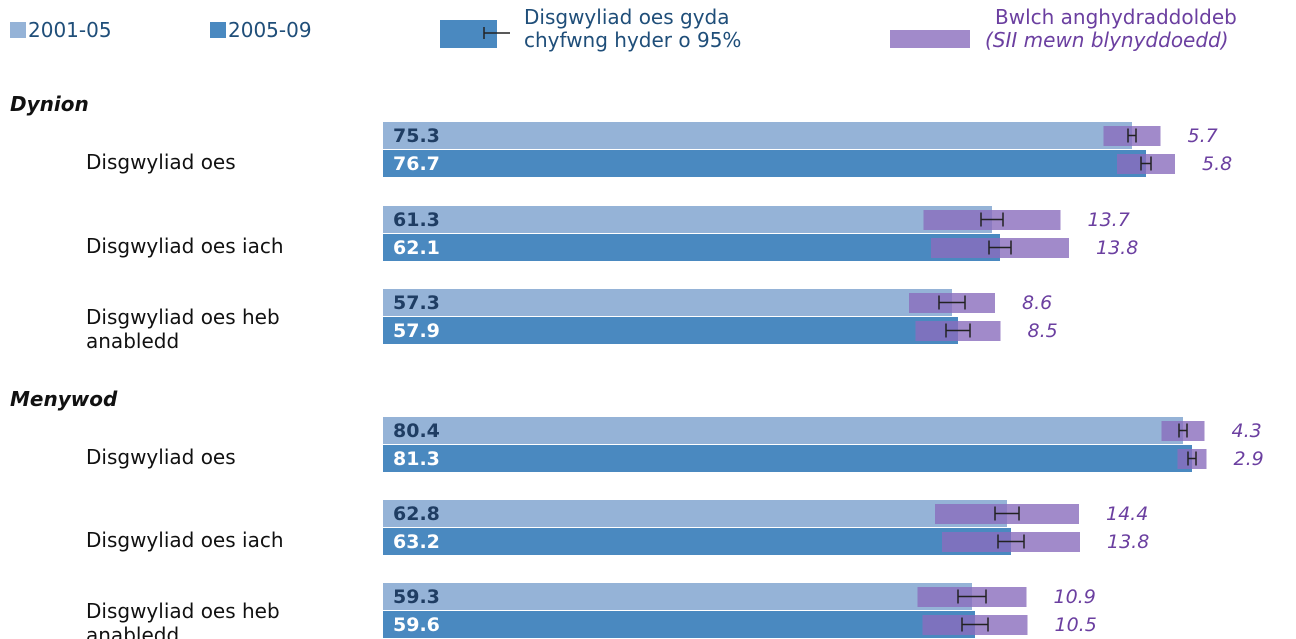 This screenshot has height=639, width=1296. Describe the element at coordinates (1043, 331) in the screenshot. I see `sii-label: 8.5` at that location.